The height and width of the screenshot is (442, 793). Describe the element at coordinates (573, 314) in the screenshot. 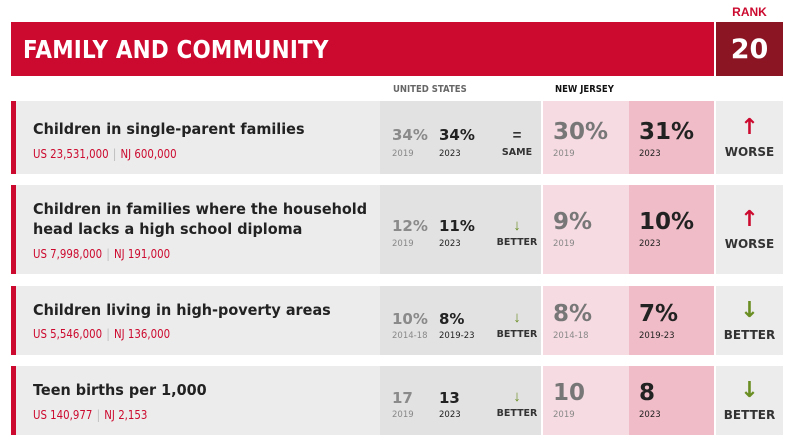

I see `nj-baseline-value: 8%` at that location.